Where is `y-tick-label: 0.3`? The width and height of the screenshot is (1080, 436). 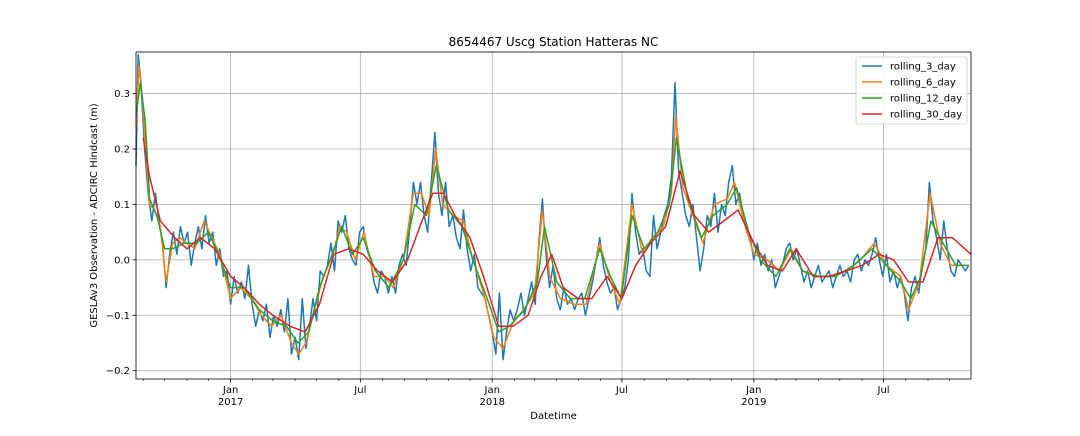 y-tick-label: 0.3 is located at coordinates (122, 94).